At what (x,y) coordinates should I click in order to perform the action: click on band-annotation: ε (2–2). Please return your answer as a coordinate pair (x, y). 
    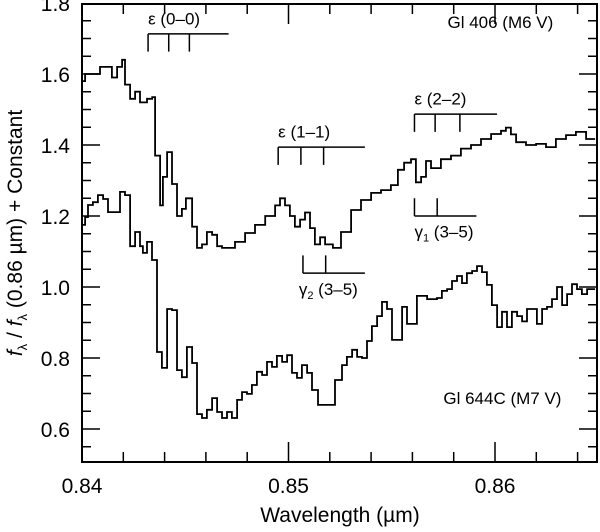
    Looking at the image, I should click on (455, 111).